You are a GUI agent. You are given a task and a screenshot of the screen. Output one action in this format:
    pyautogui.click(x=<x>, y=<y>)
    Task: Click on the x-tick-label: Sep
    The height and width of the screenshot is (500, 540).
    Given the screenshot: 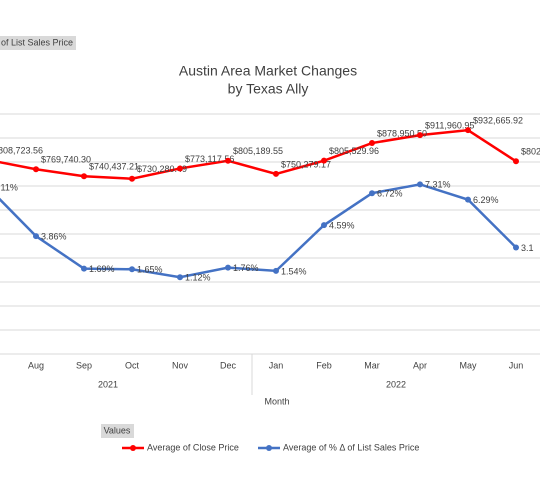 What is the action you would take?
    pyautogui.click(x=84, y=365)
    